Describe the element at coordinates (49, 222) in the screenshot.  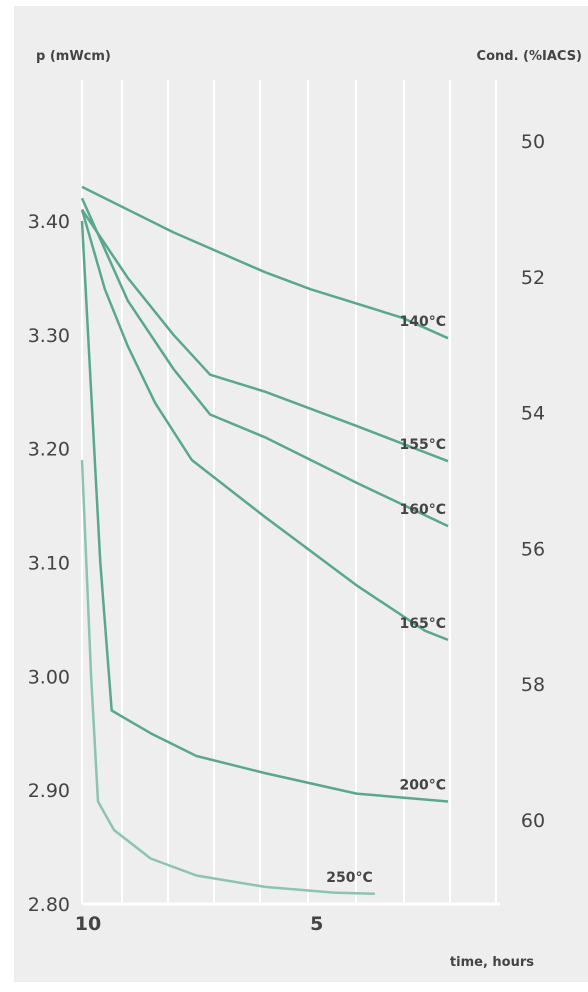
I see `y-left-tick-label: 3.40` at that location.